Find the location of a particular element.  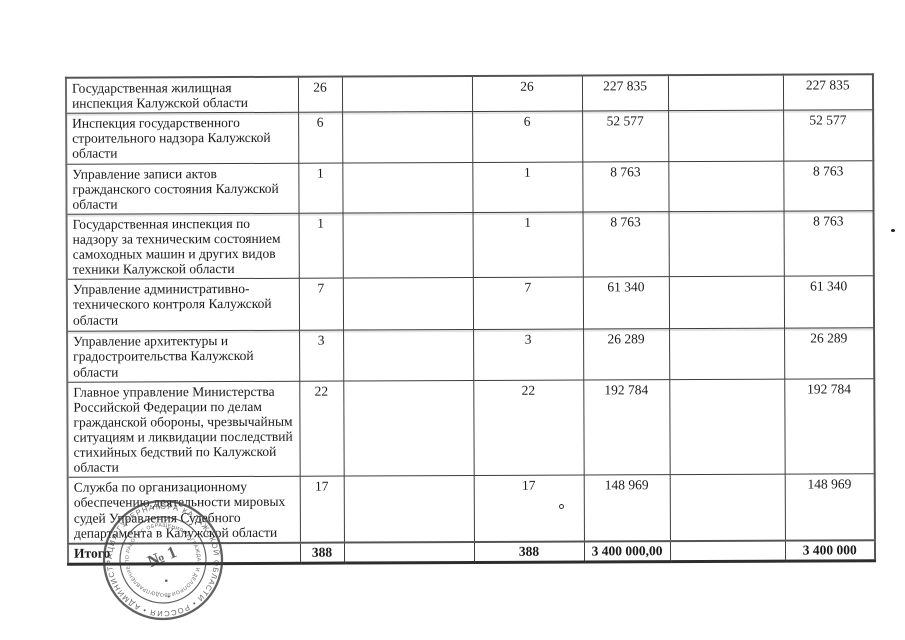

total-empty-cell is located at coordinates (409, 552).